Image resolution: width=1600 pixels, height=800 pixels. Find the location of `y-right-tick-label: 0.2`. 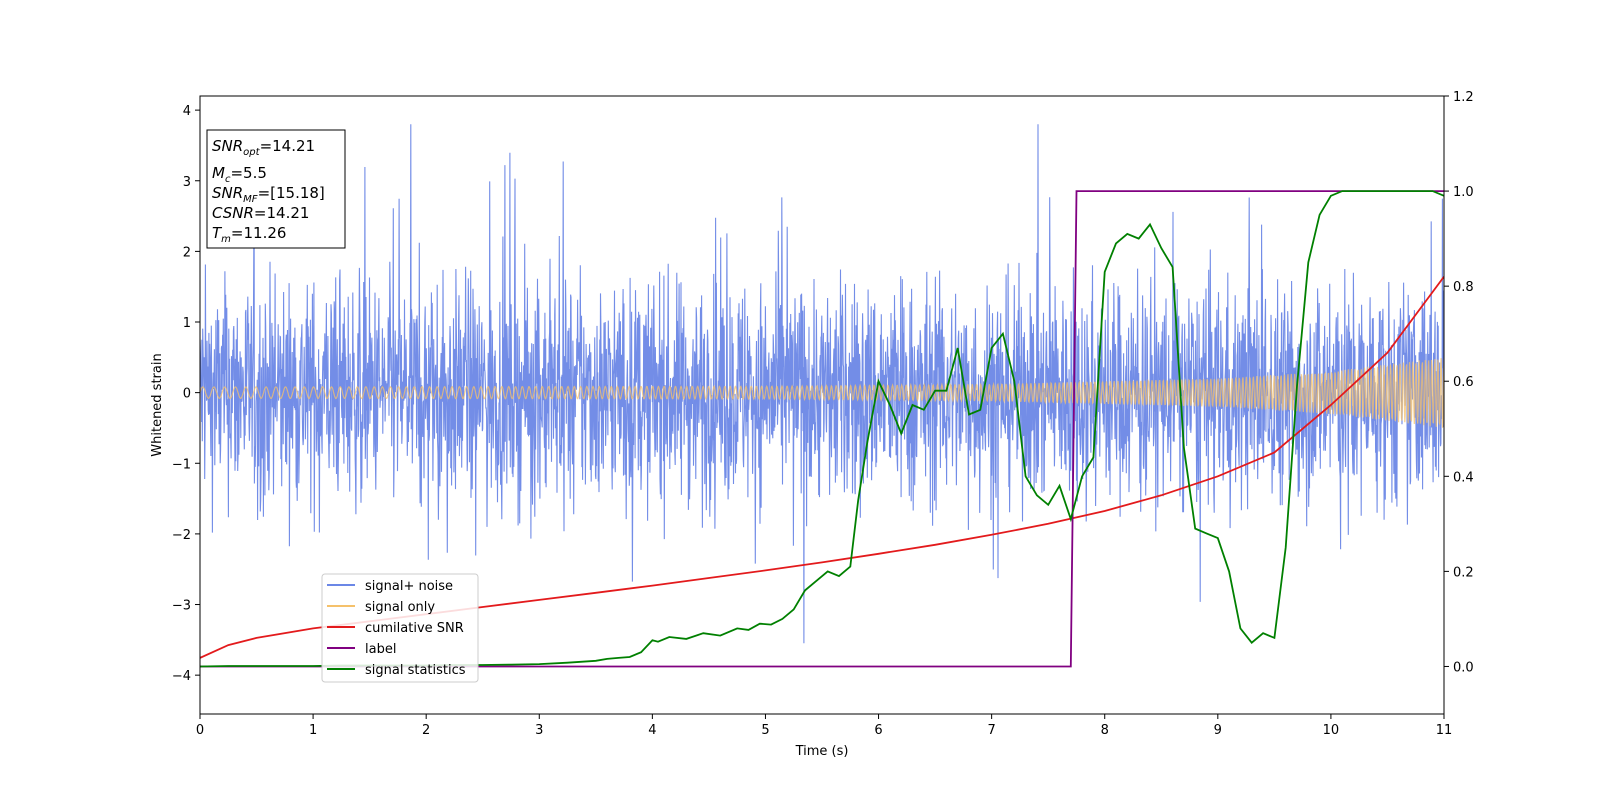

y-right-tick-label: 0.2 is located at coordinates (1463, 572).